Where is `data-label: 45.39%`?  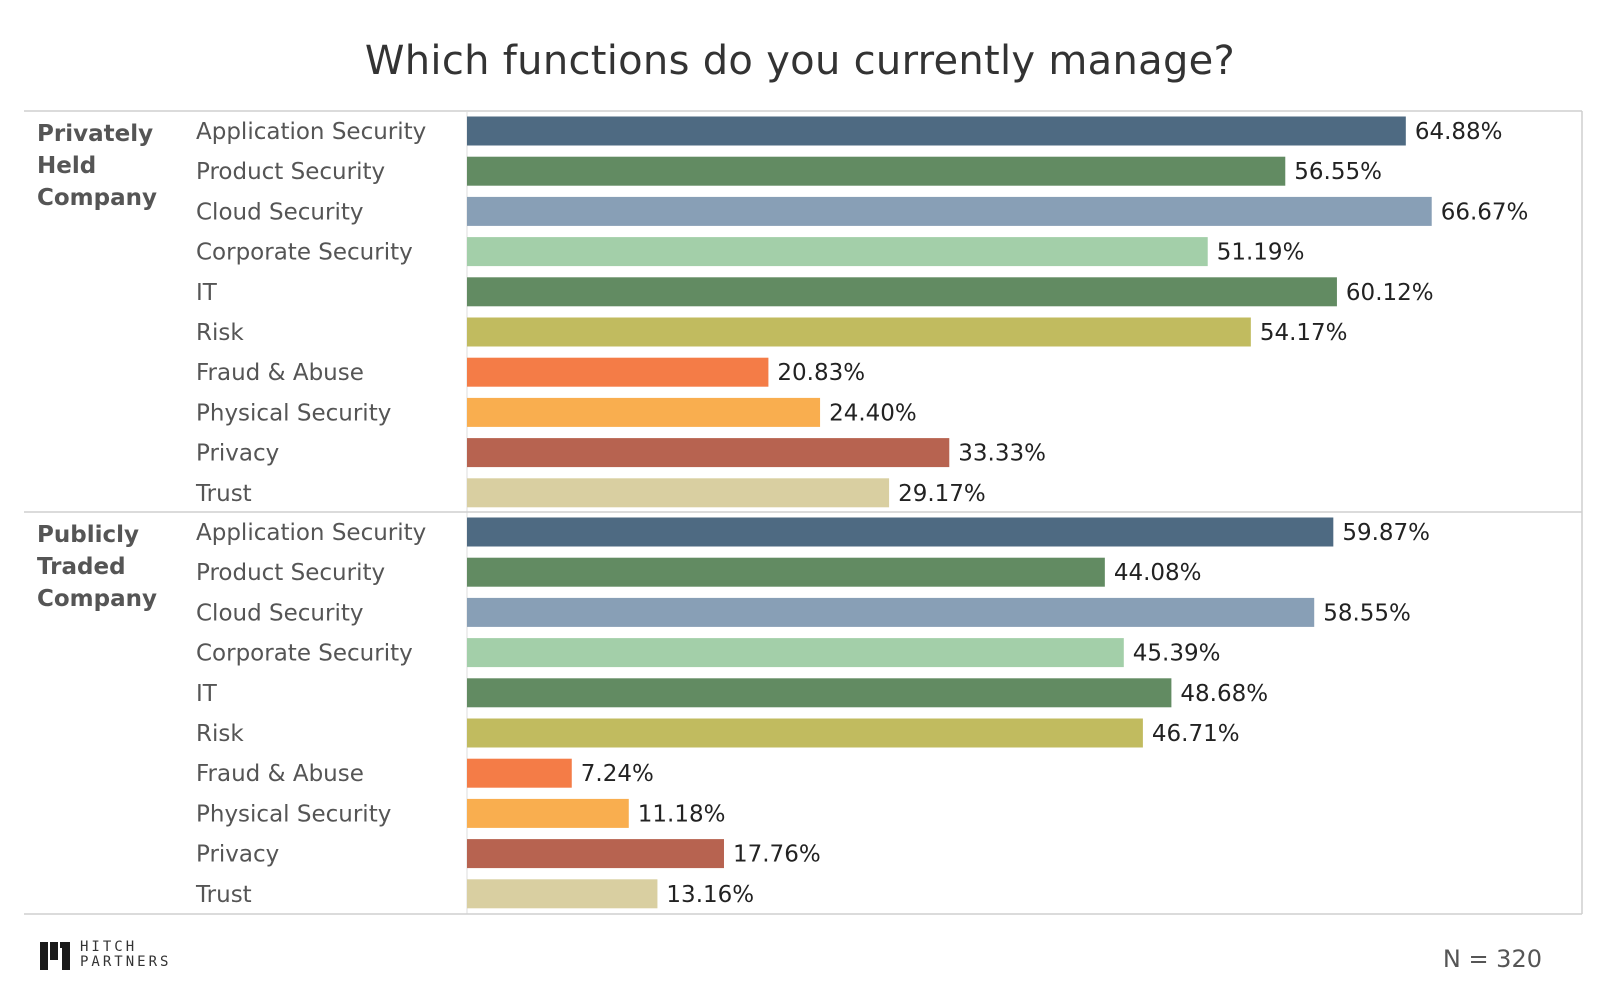 data-label: 45.39% is located at coordinates (1177, 654).